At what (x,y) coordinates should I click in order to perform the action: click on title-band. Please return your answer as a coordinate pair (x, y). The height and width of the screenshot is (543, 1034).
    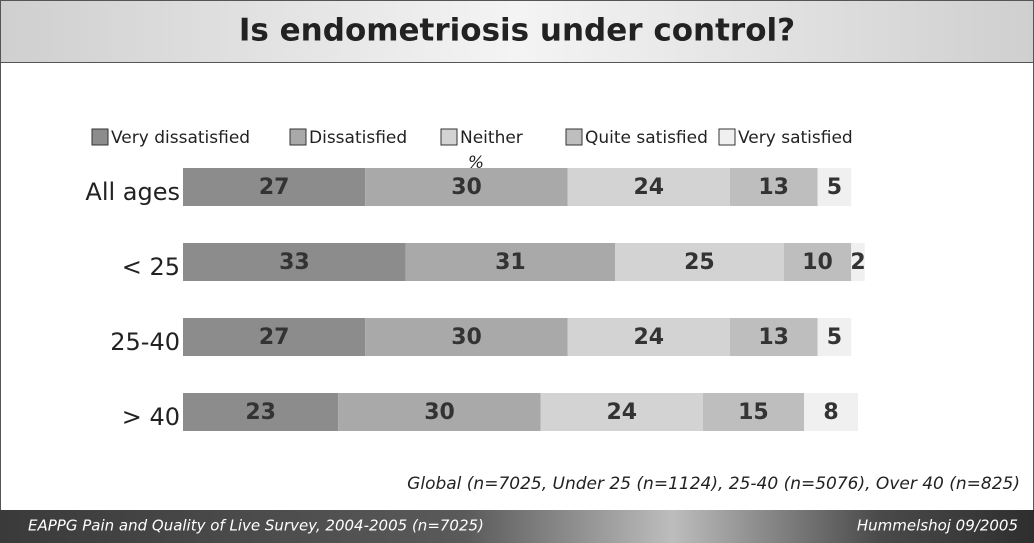
    Looking at the image, I should click on (517, 31).